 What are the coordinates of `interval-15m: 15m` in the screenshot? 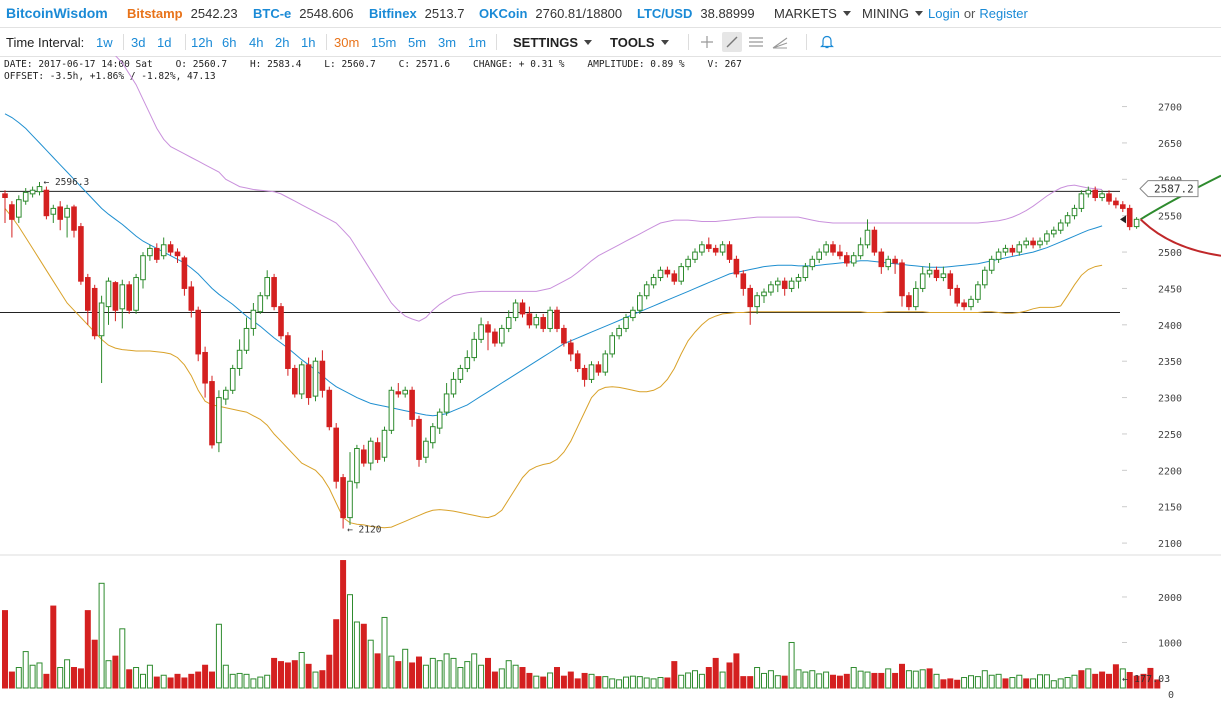 It's located at (384, 42).